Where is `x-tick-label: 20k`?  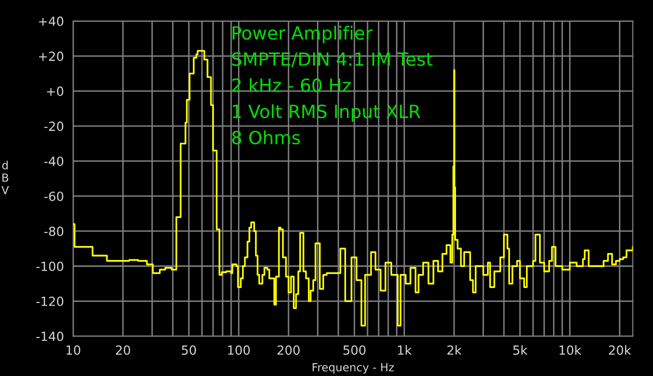 x-tick-label: 20k is located at coordinates (620, 350).